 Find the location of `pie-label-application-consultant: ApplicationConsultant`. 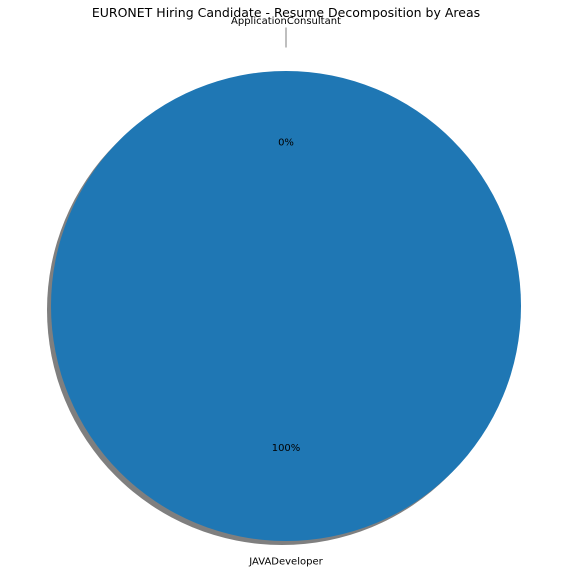

pie-label-application-consultant: ApplicationConsultant is located at coordinates (286, 21).